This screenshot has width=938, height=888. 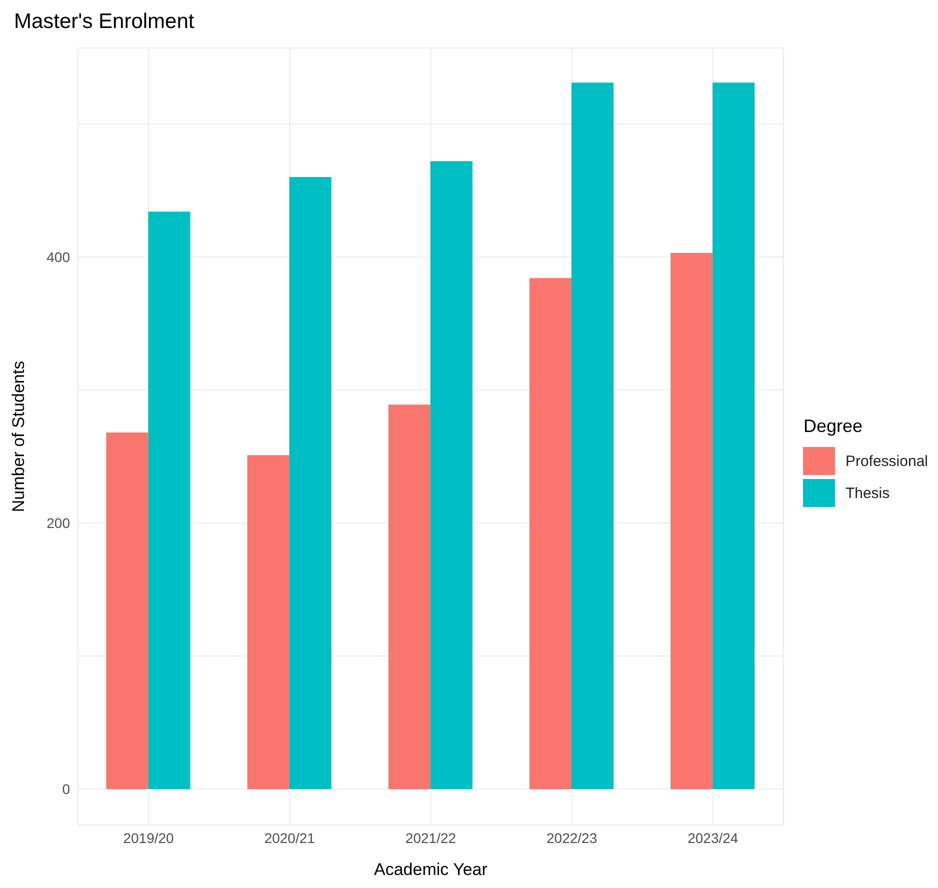 What do you see at coordinates (713, 838) in the screenshot?
I see `x-tick-label: 2023/24` at bounding box center [713, 838].